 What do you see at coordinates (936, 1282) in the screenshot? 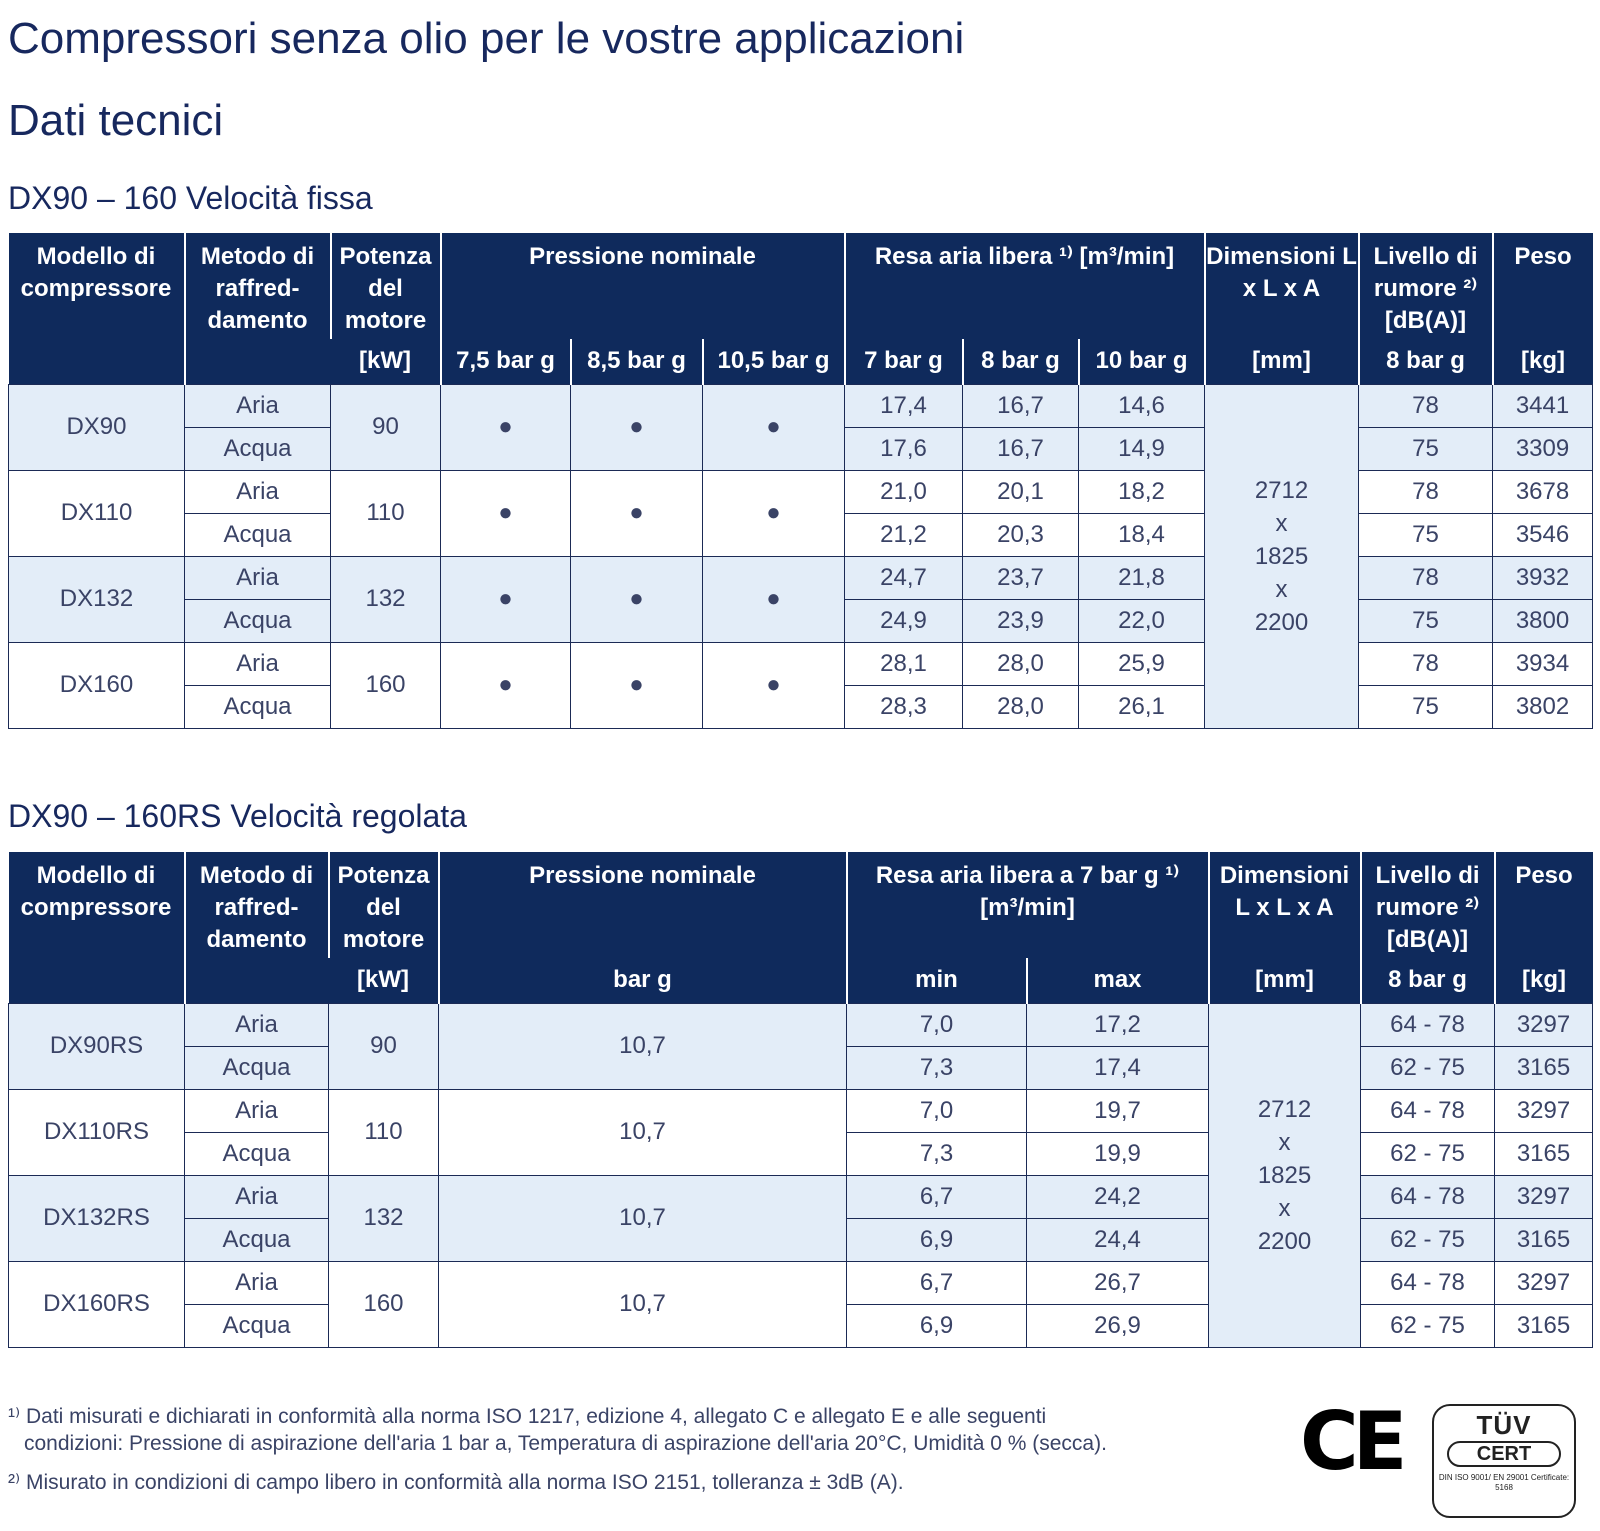
I see `fad-min-cell: 6,7` at bounding box center [936, 1282].